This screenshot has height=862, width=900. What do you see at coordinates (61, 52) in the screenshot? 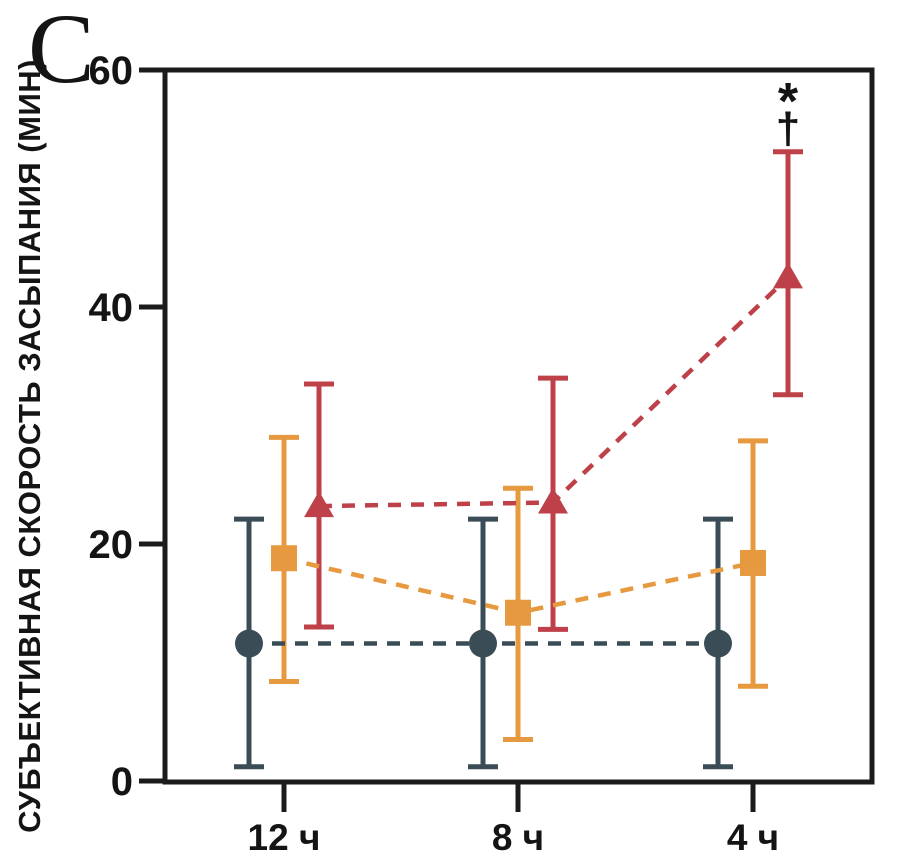
I see `panel-label: C` at bounding box center [61, 52].